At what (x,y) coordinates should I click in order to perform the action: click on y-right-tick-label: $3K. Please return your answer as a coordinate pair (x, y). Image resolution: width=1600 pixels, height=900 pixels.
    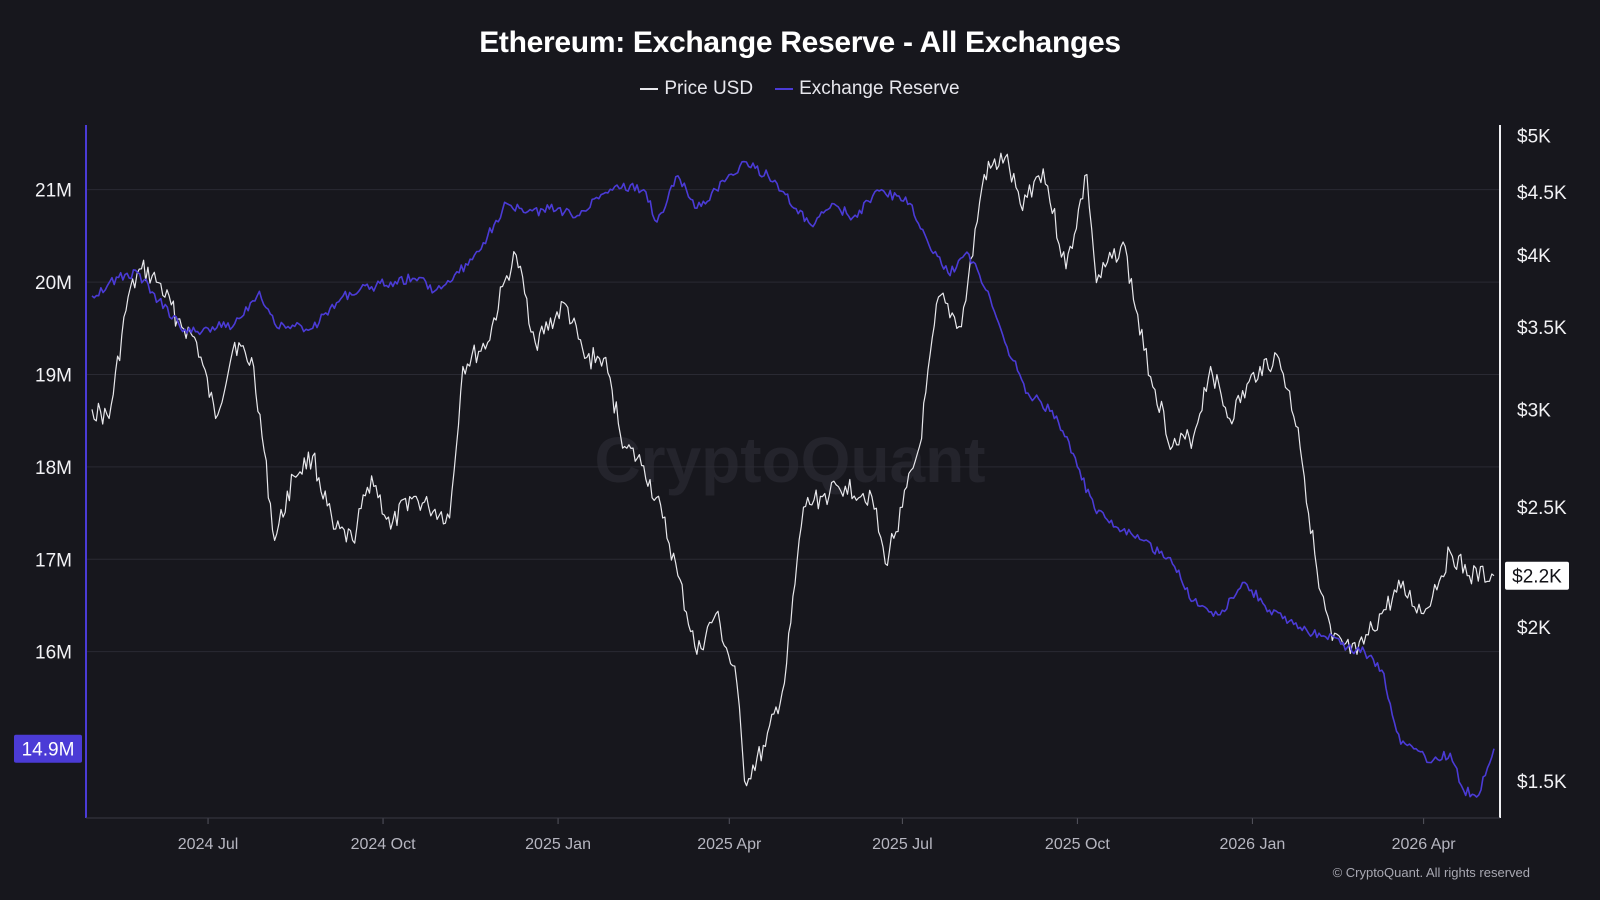
    Looking at the image, I should click on (1534, 410).